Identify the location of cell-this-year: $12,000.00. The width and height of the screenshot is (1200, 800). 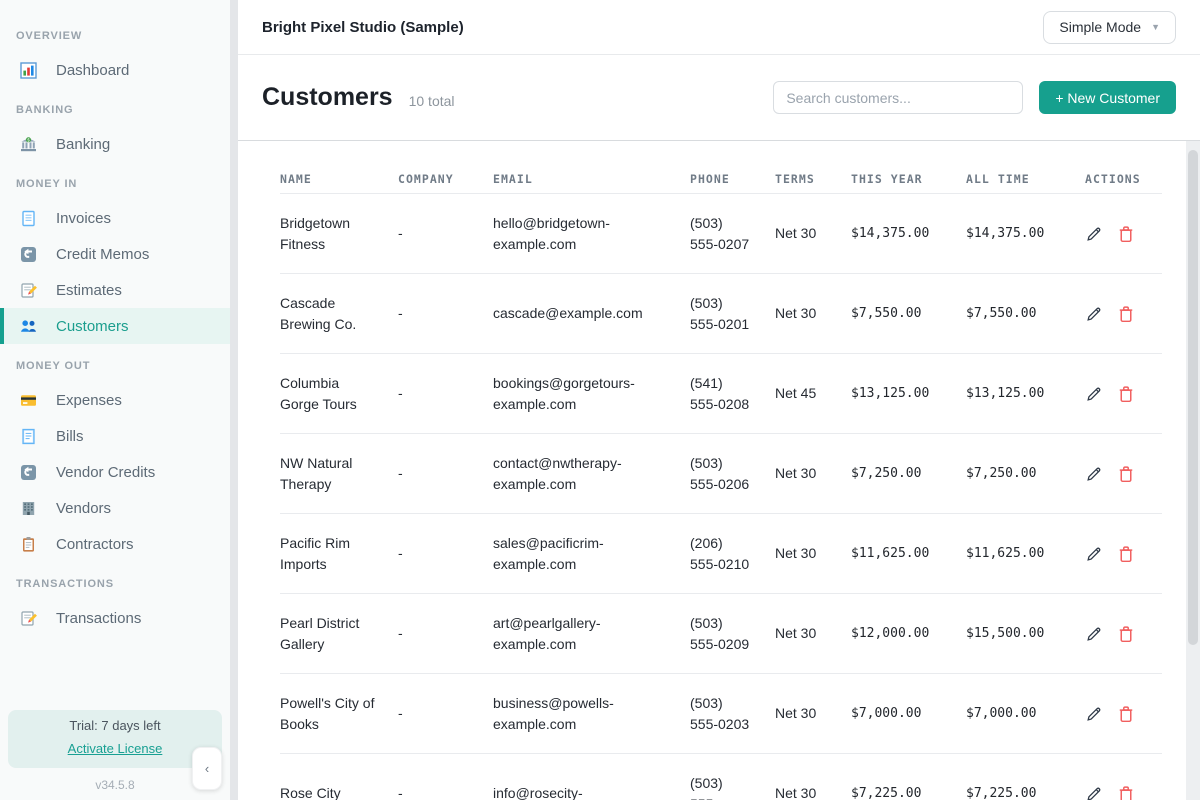
(908, 634).